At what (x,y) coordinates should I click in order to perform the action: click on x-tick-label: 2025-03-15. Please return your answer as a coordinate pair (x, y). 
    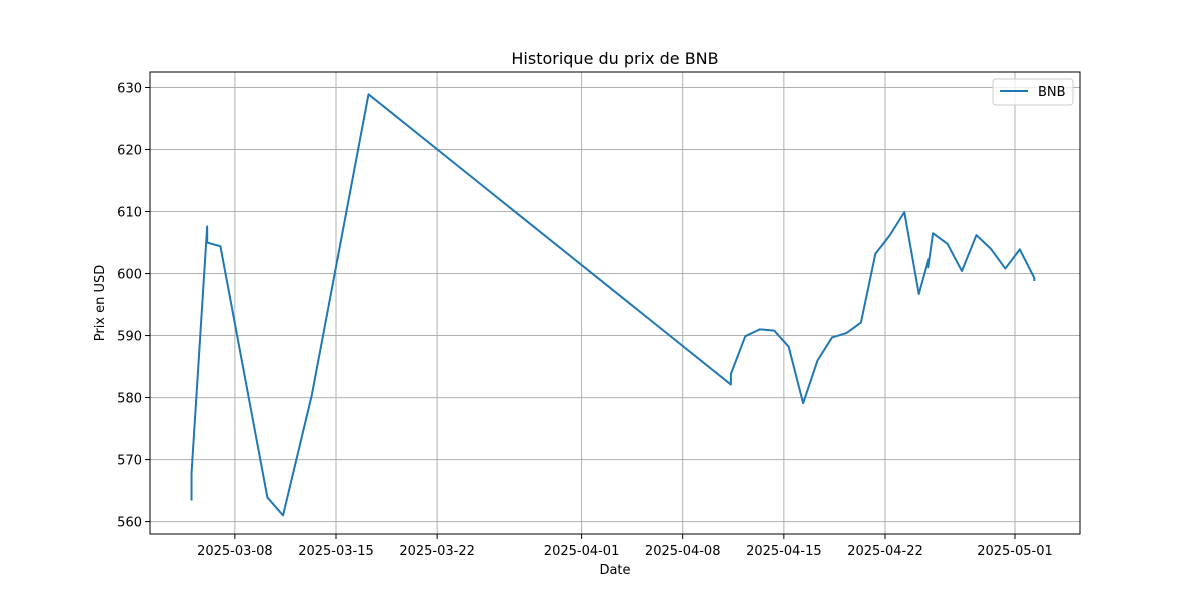
    Looking at the image, I should click on (336, 551).